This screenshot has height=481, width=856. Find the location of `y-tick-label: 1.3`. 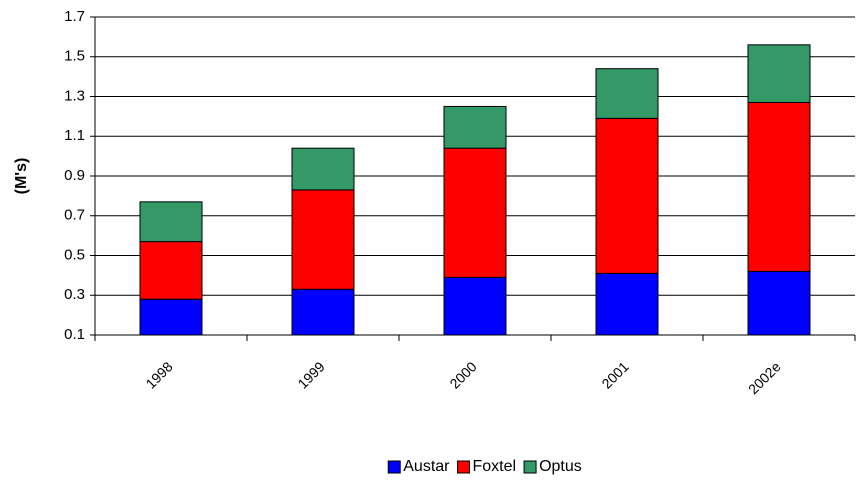

y-tick-label: 1.3 is located at coordinates (74, 95).